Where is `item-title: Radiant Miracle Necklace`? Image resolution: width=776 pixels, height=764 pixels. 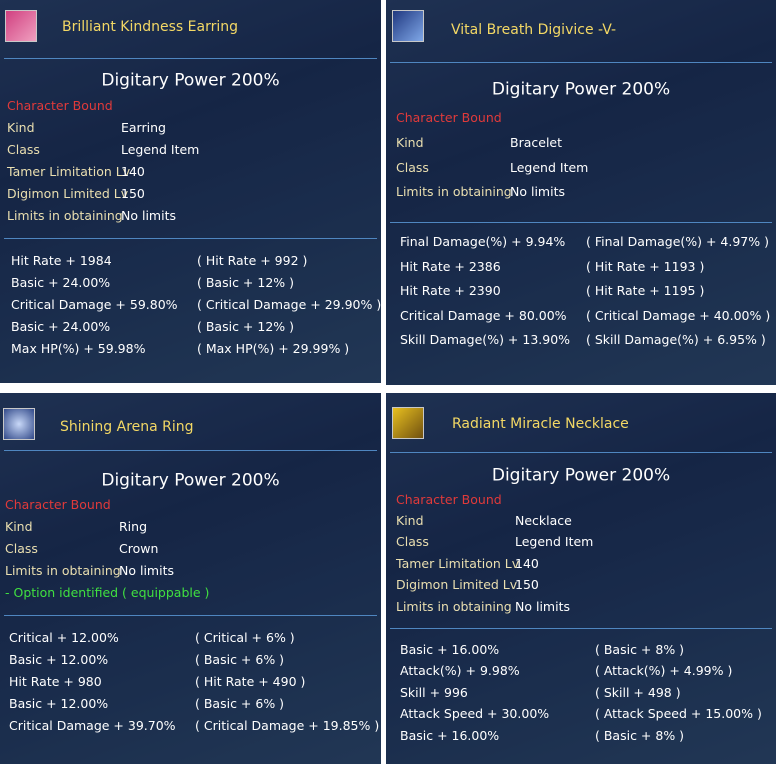 item-title: Radiant Miracle Necklace is located at coordinates (540, 424).